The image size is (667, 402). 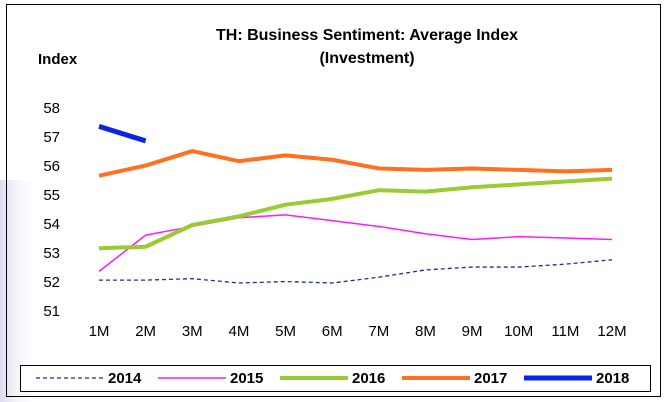 I want to click on x-tick-label: 5M, so click(x=285, y=331).